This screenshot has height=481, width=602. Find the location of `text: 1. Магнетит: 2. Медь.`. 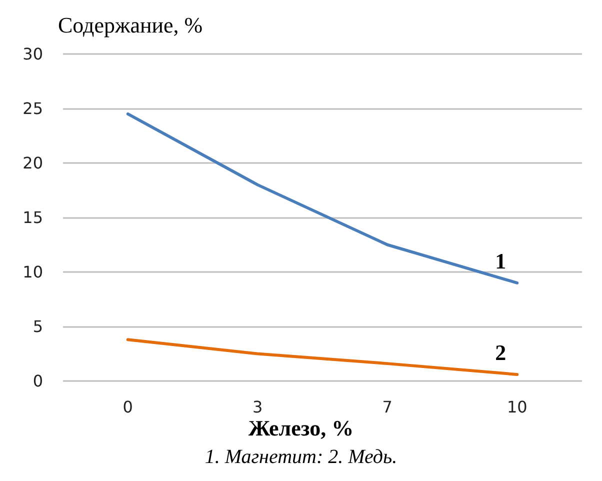

text: 1. Магнетит: 2. Медь. is located at coordinates (301, 457).